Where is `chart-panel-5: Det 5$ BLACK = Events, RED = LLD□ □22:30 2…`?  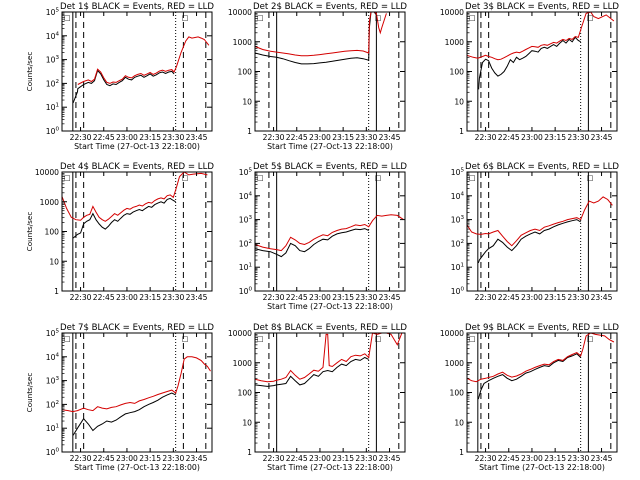
chart-panel-5: Det 5$ BLACK = Events, RED = LLD□ □22:30 2… is located at coordinates (323, 236).